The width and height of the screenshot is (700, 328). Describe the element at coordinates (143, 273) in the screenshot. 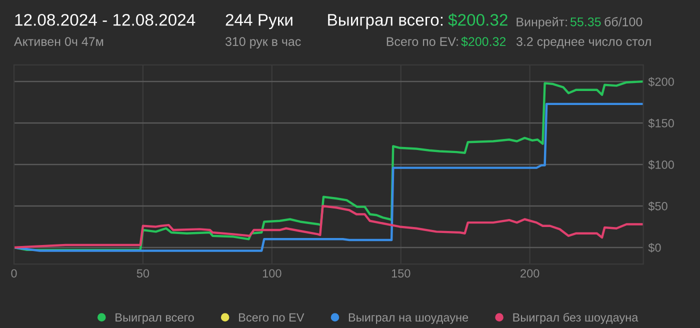

I see `x-tick-label: 50` at that location.